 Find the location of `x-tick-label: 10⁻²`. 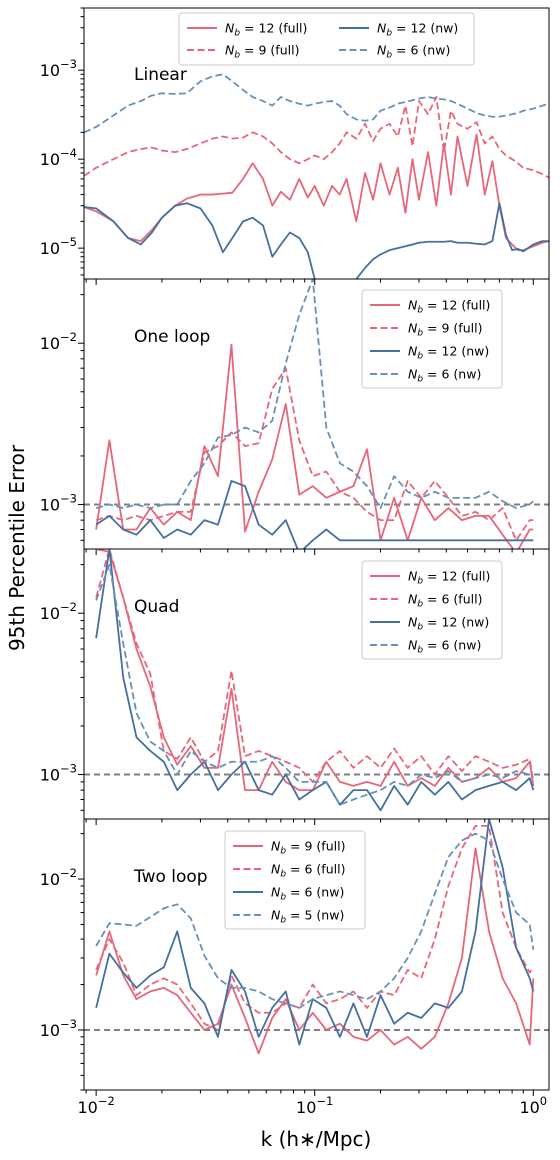

x-tick-label: 10⁻² is located at coordinates (95, 1105).